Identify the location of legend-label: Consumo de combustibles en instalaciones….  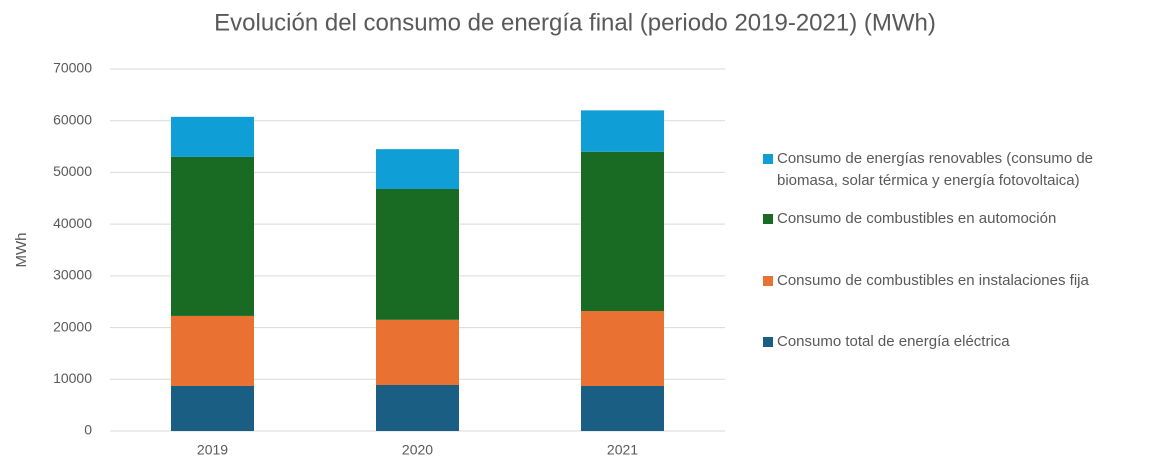
(933, 280).